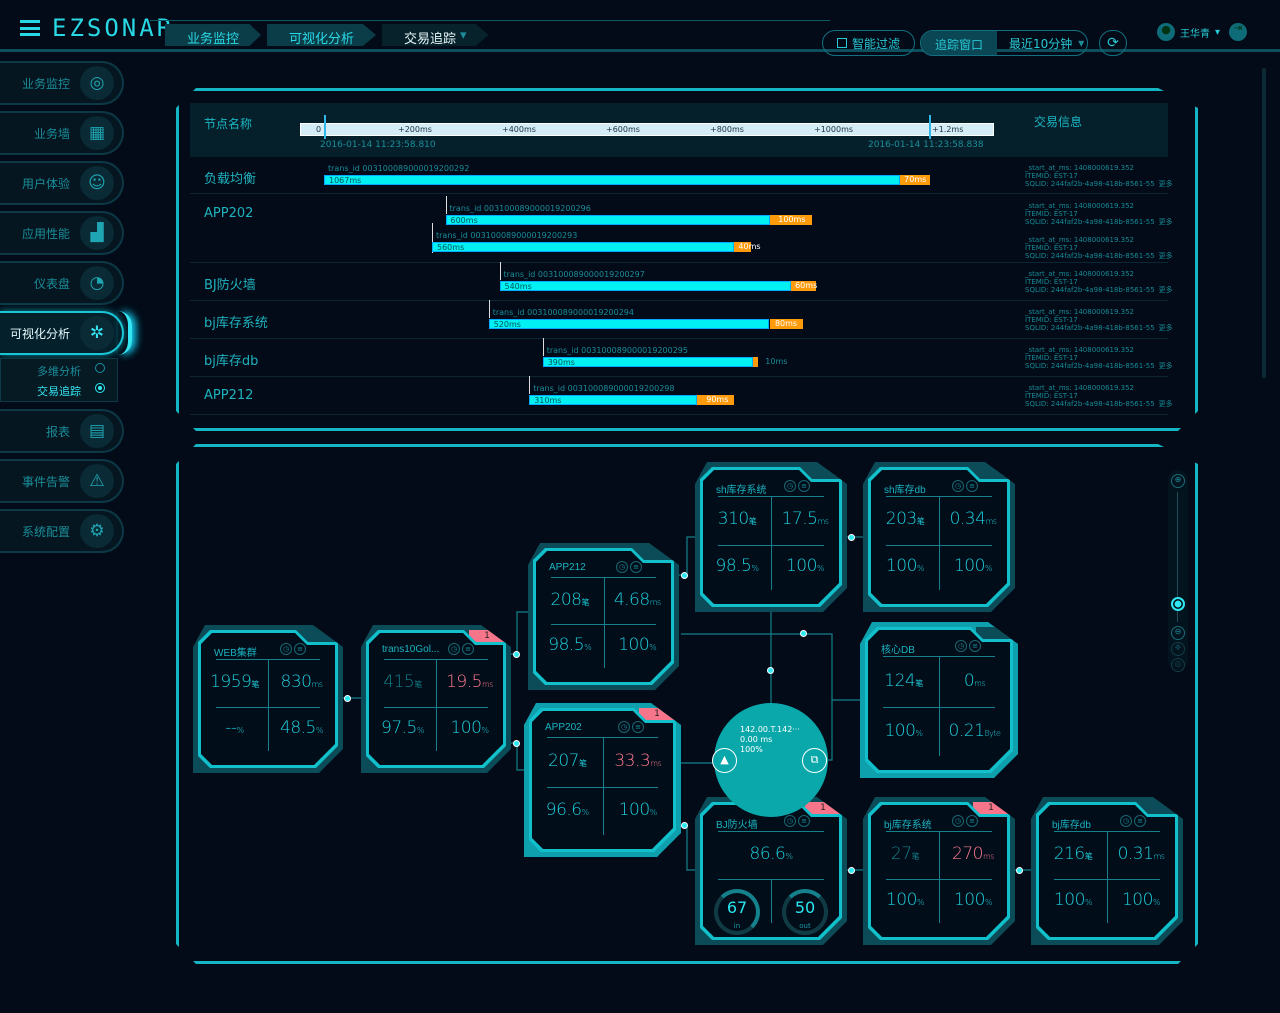 This screenshot has width=1280, height=1013. Describe the element at coordinates (59, 391) in the screenshot. I see `submenu-item: 交易追踪` at that location.